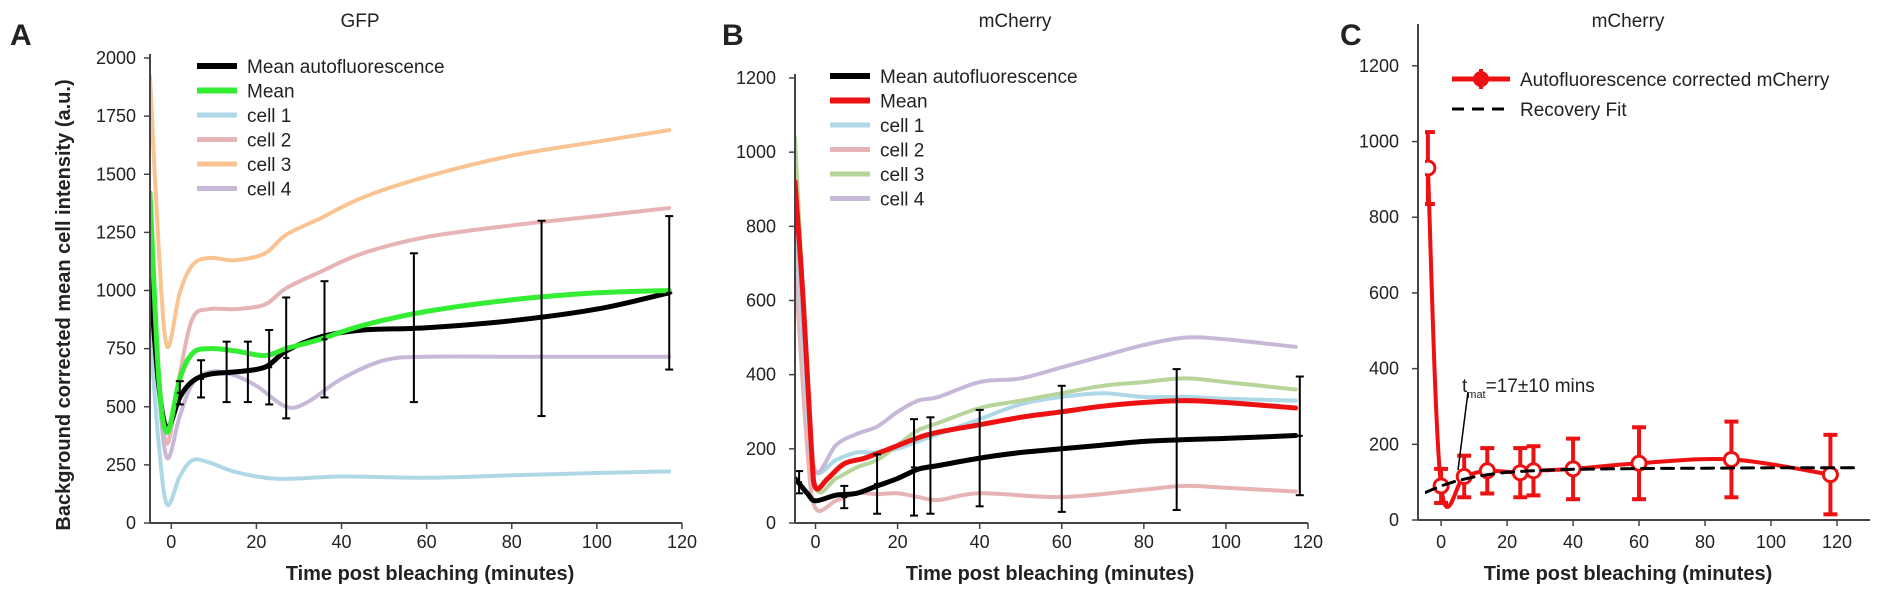 The image size is (1893, 592). I want to click on panel-c-x-tick-label: 60, so click(1639, 542).